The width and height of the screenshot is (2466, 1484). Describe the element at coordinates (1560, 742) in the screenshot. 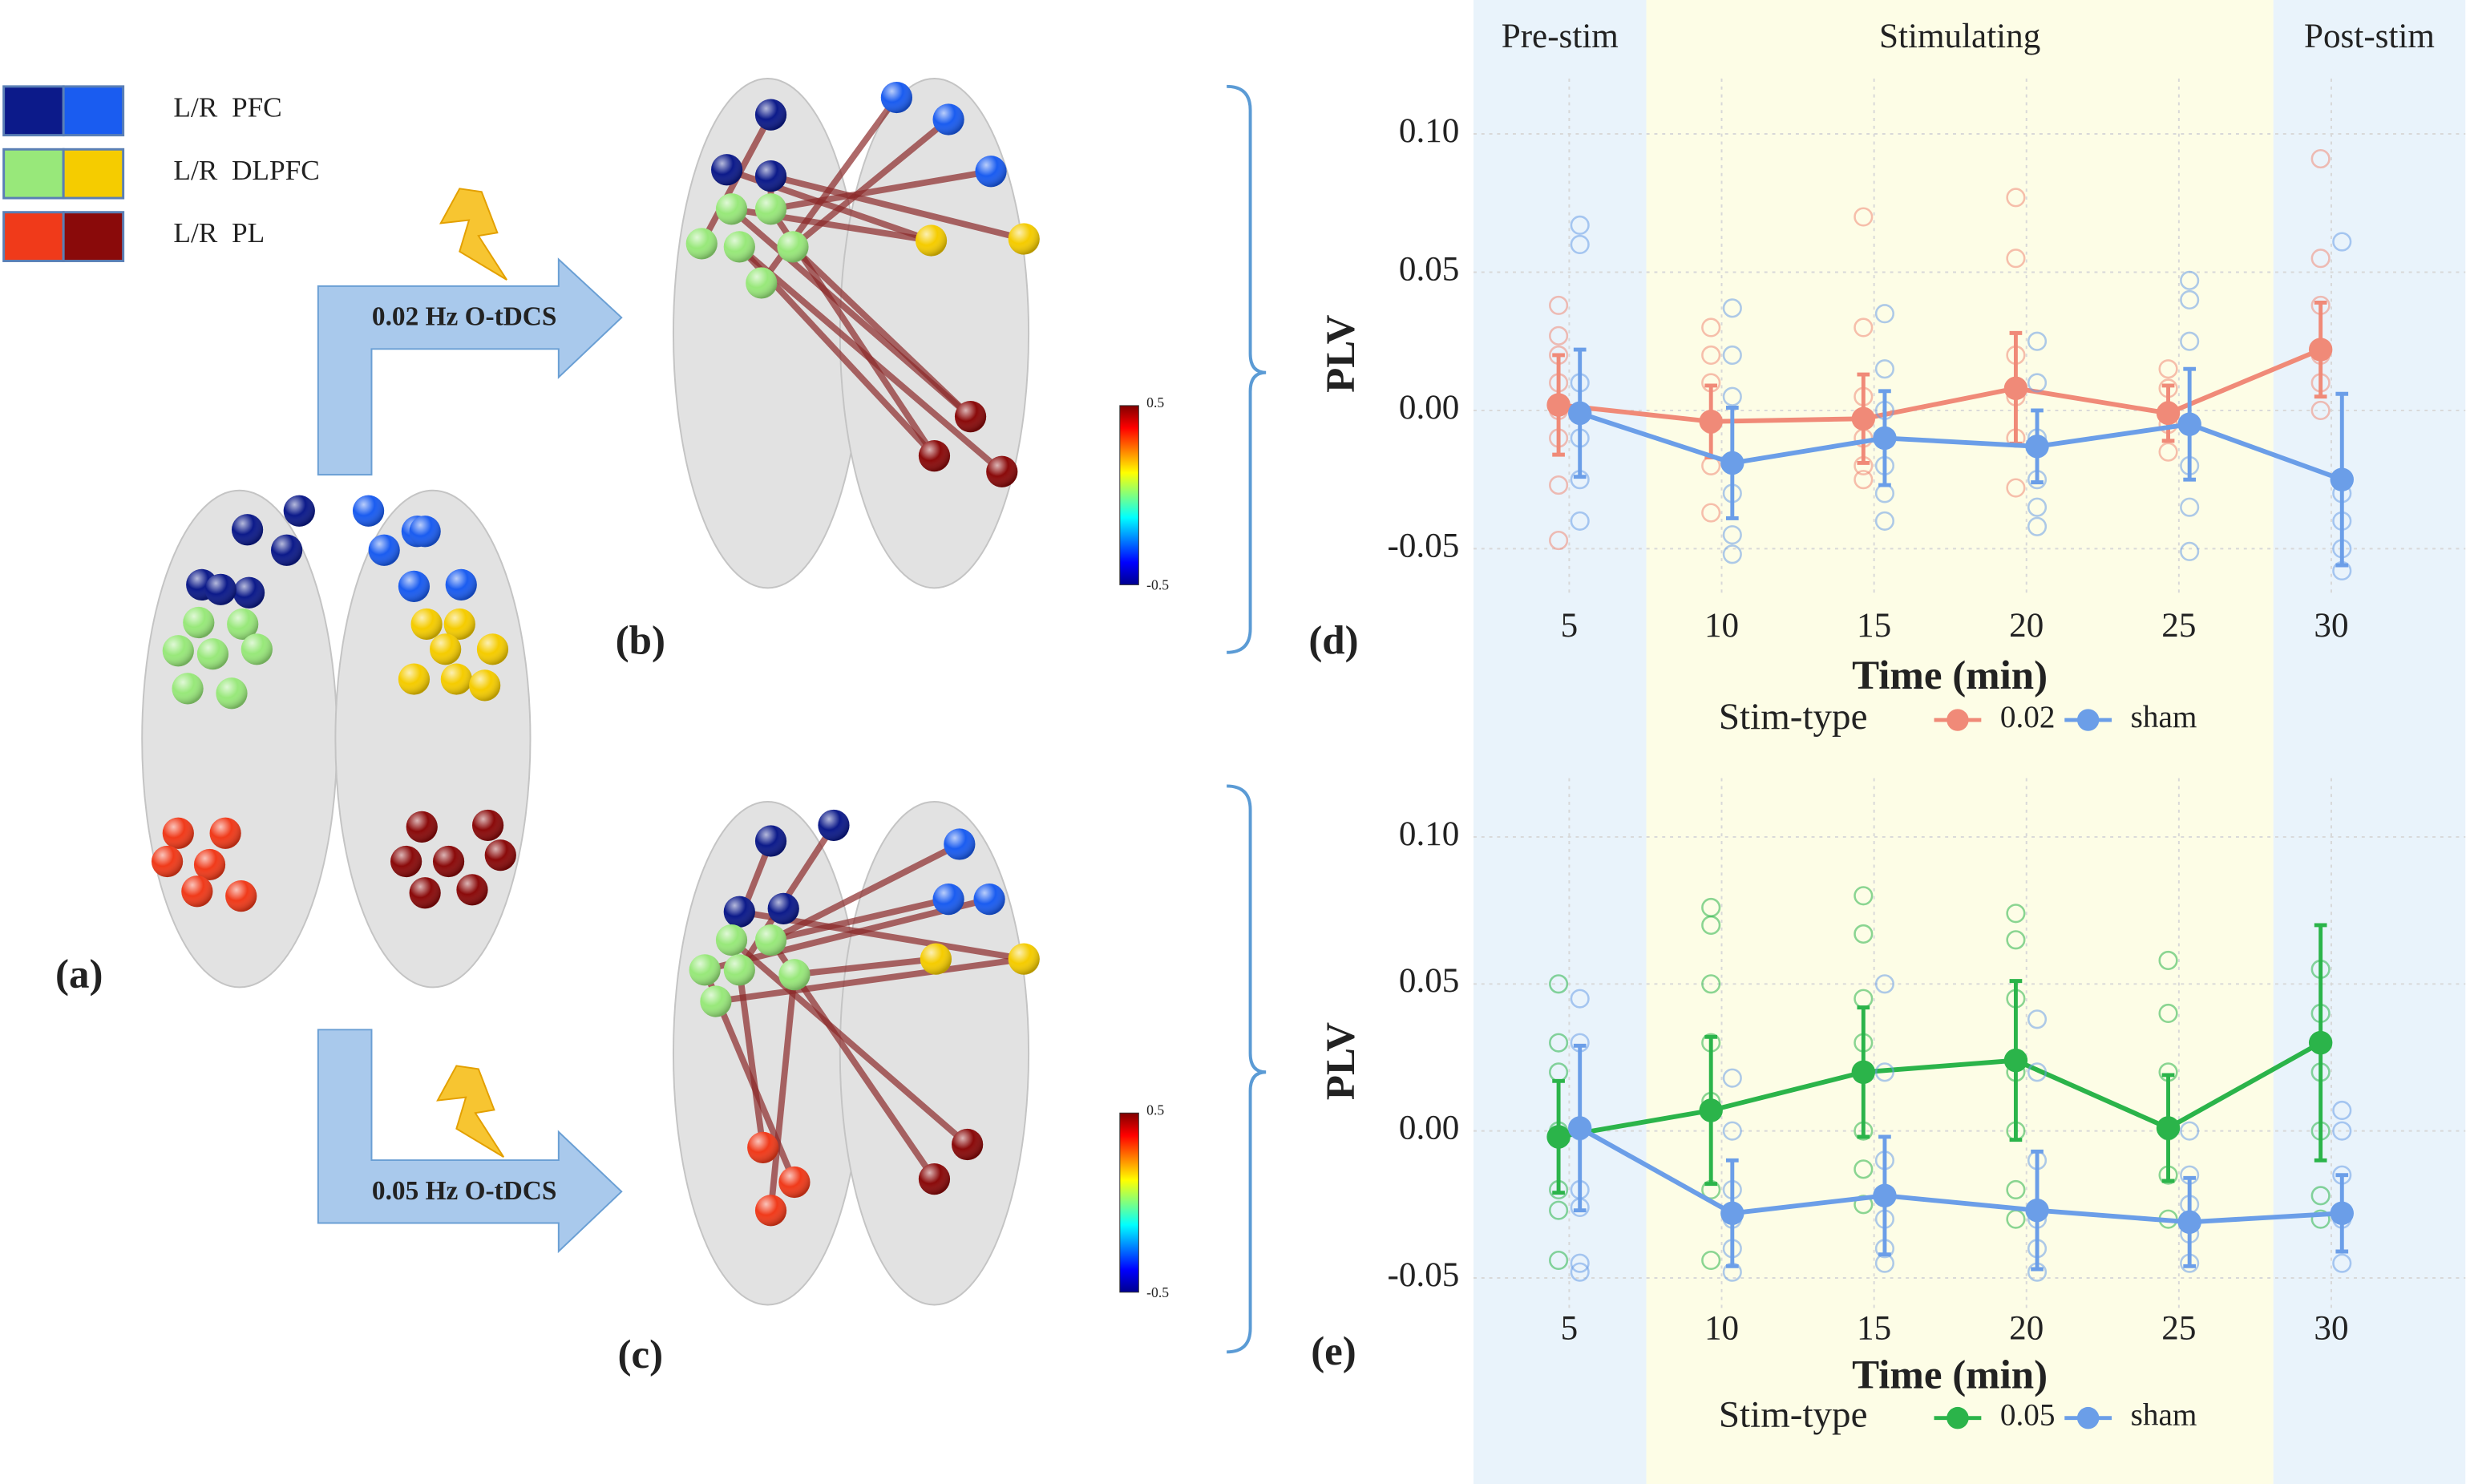

I see `period-band` at that location.